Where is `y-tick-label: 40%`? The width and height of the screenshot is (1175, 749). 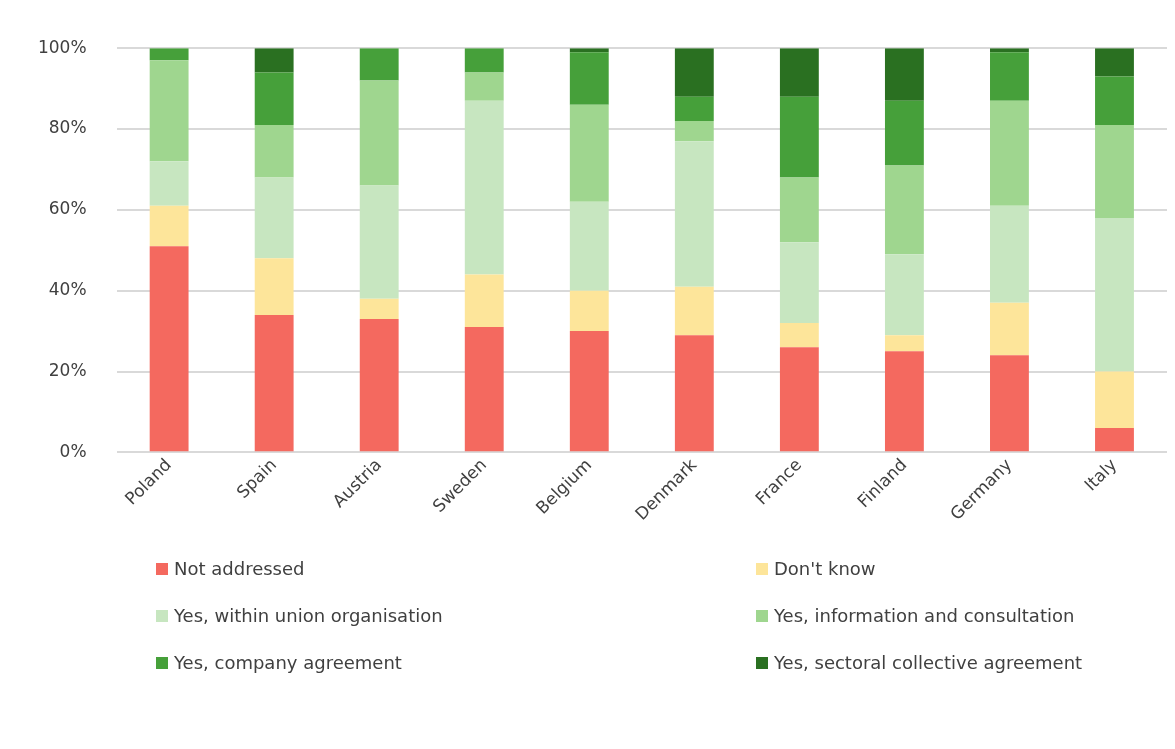 y-tick-label: 40% is located at coordinates (67, 289).